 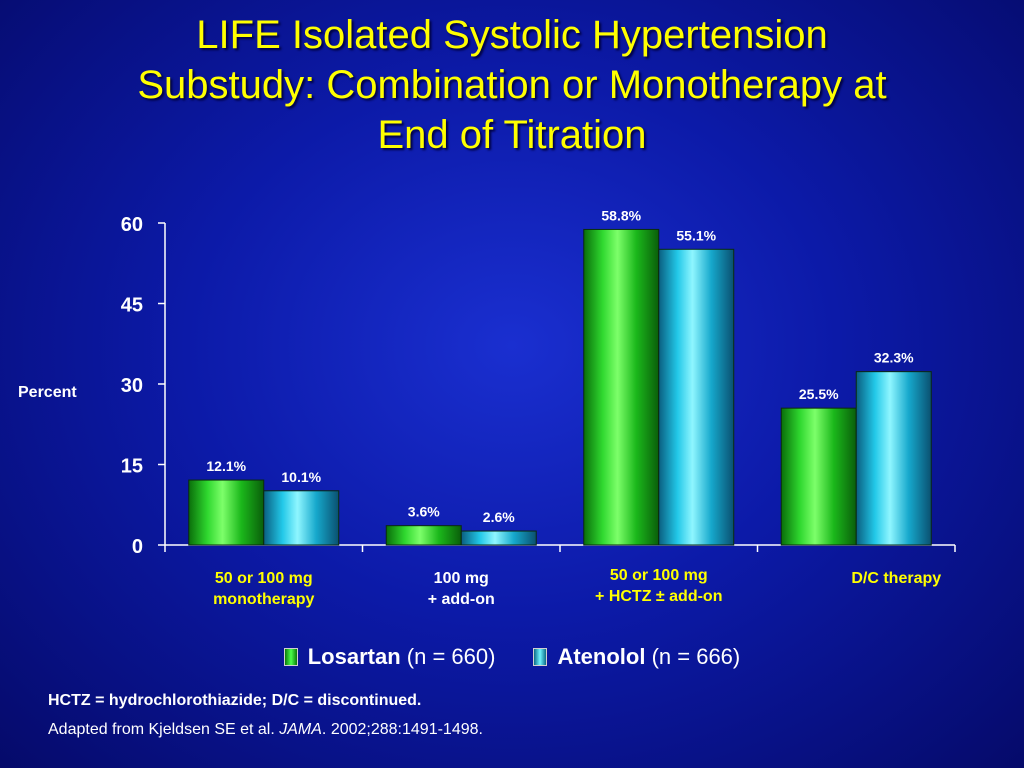 What do you see at coordinates (290, 657) in the screenshot?
I see `legend-swatch-losartan` at bounding box center [290, 657].